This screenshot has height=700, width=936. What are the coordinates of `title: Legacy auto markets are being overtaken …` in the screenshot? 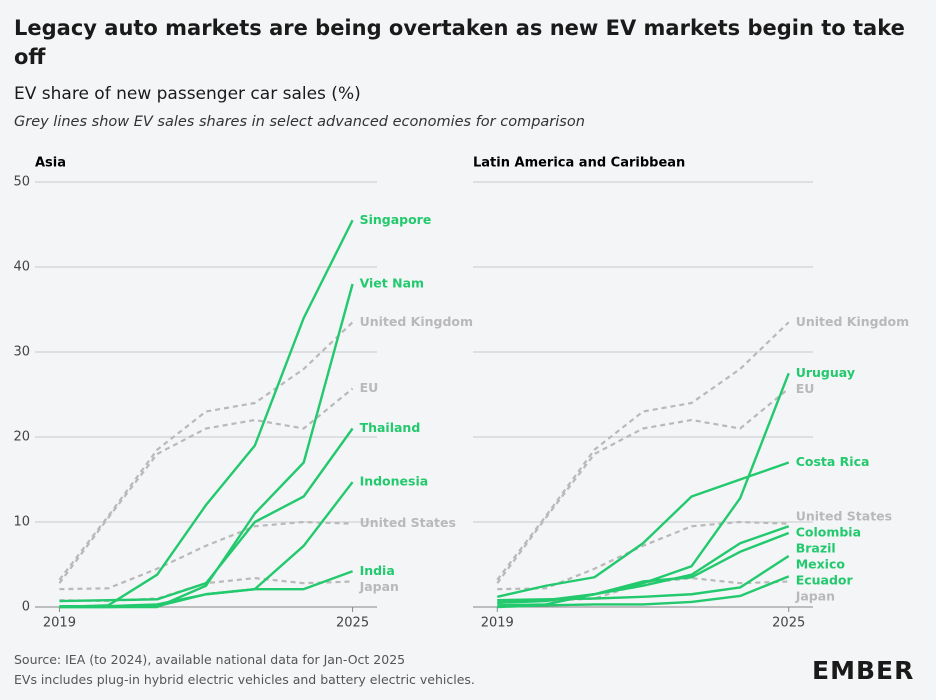 It's located at (459, 42).